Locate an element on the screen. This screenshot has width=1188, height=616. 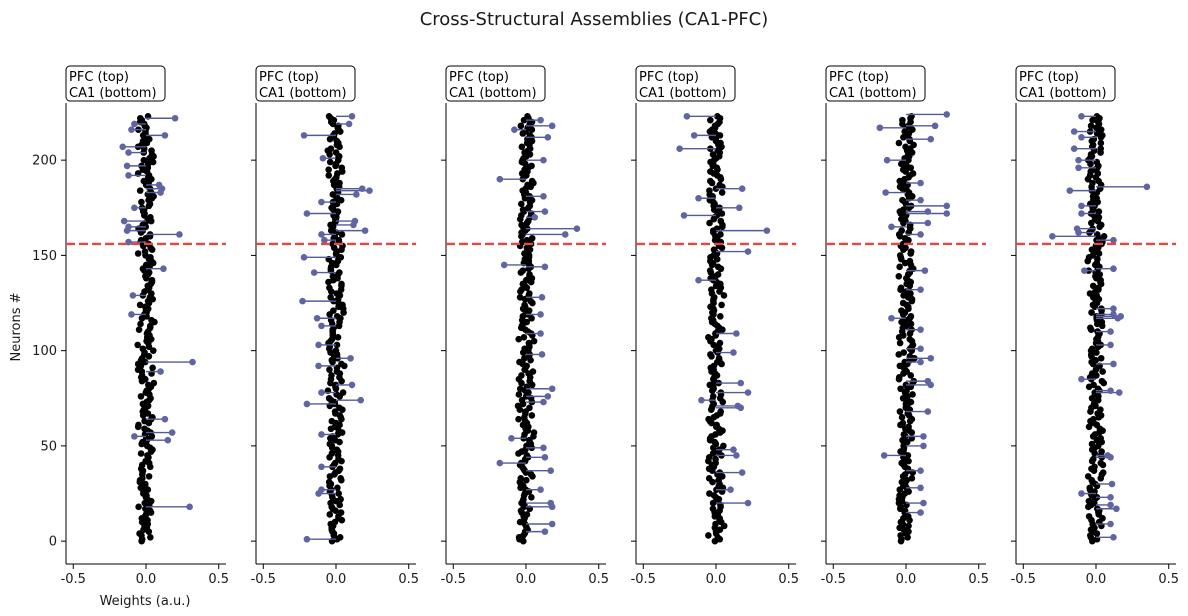
panel-6: -0.5 0.0 0.5 PFC (top)CA1 (bottom) is located at coordinates (1095, 326).